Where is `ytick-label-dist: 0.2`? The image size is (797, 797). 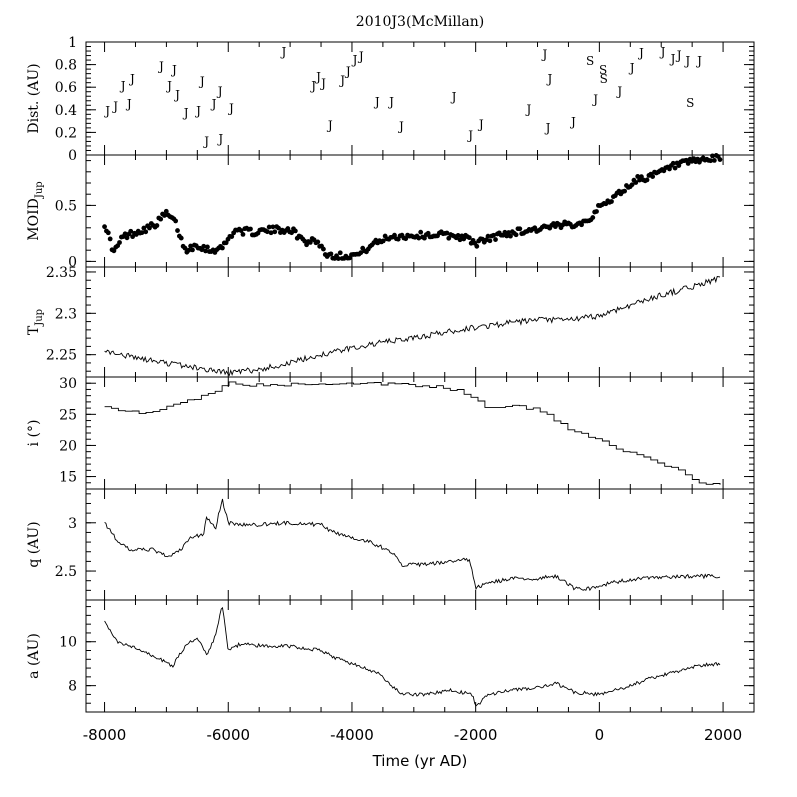 ytick-label-dist: 0.2 is located at coordinates (66, 133).